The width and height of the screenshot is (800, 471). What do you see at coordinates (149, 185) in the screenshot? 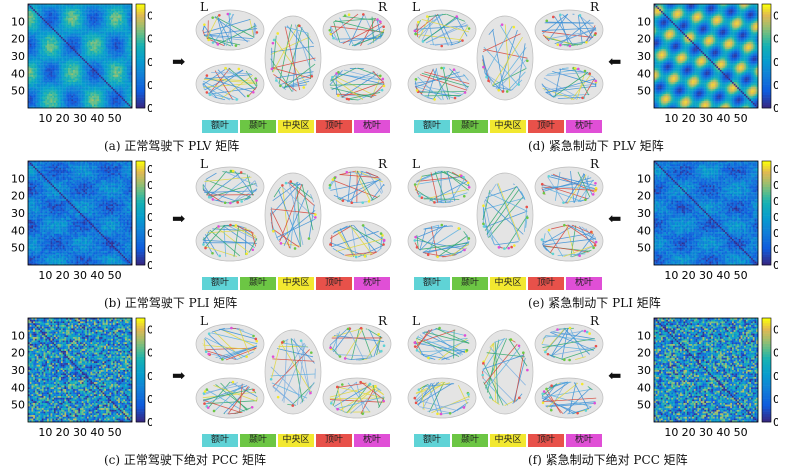
I see `colorbar-tick-label: 0.5` at bounding box center [149, 185].